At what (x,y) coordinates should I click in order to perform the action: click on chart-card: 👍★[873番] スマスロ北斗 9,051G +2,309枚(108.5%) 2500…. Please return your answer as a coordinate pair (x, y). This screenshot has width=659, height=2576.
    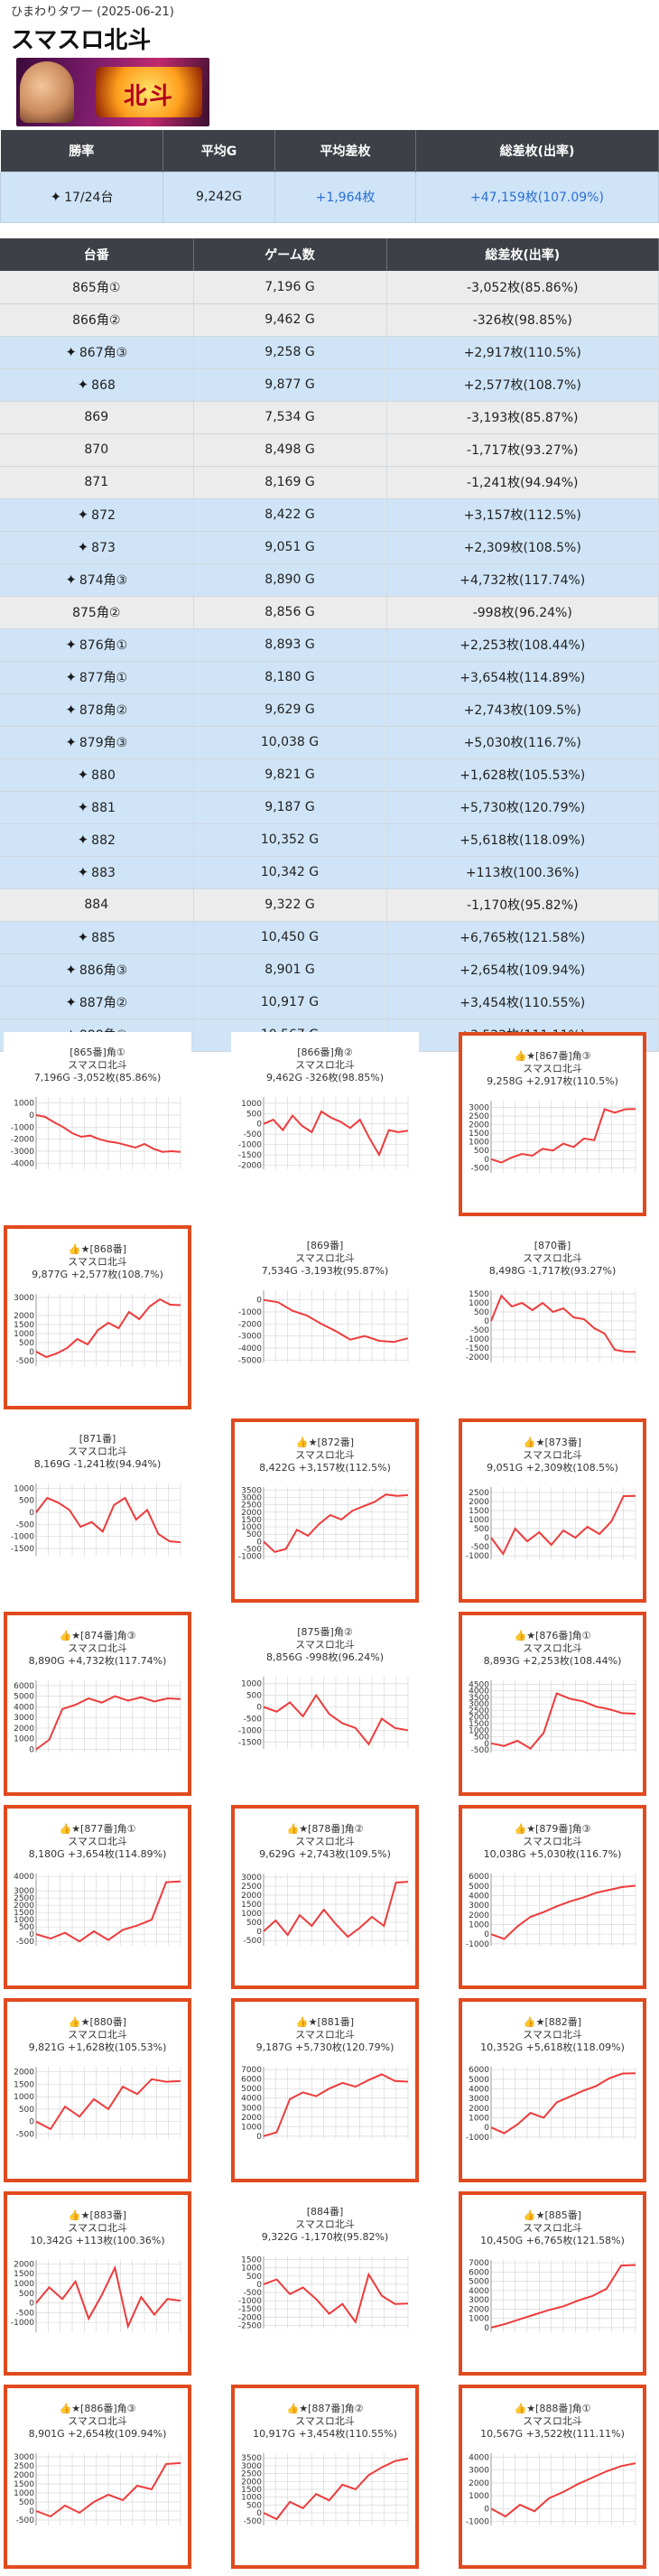
    Looking at the image, I should click on (552, 1510).